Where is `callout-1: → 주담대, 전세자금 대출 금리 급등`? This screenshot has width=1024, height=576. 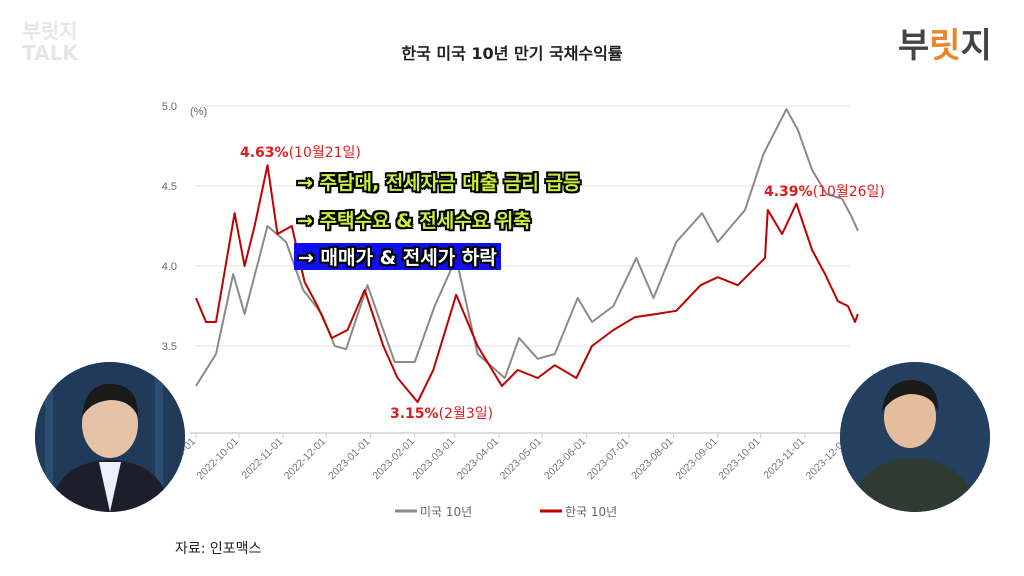 callout-1: → 주담대, 전세자금 대출 금리 급등 is located at coordinates (439, 183).